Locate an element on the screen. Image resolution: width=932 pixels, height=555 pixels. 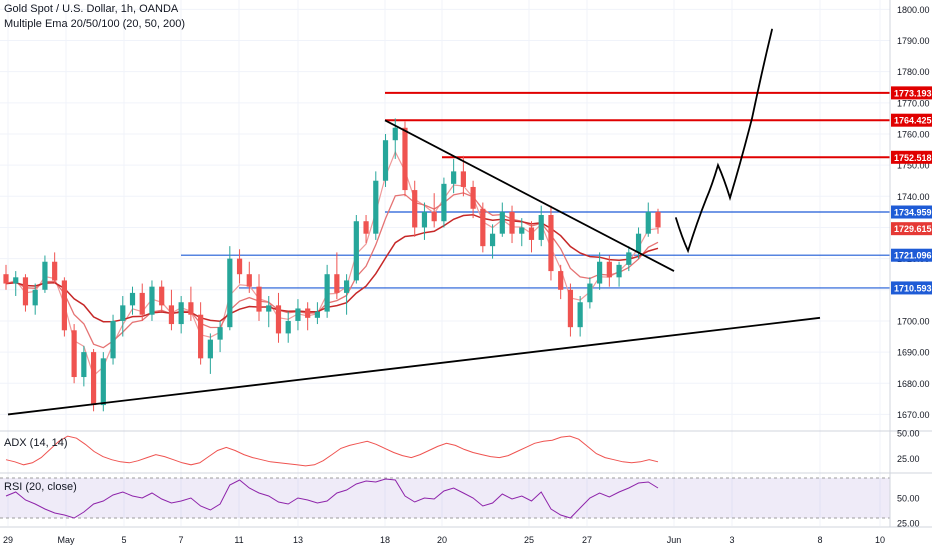
time-tick-label: 13 is located at coordinates (298, 540).